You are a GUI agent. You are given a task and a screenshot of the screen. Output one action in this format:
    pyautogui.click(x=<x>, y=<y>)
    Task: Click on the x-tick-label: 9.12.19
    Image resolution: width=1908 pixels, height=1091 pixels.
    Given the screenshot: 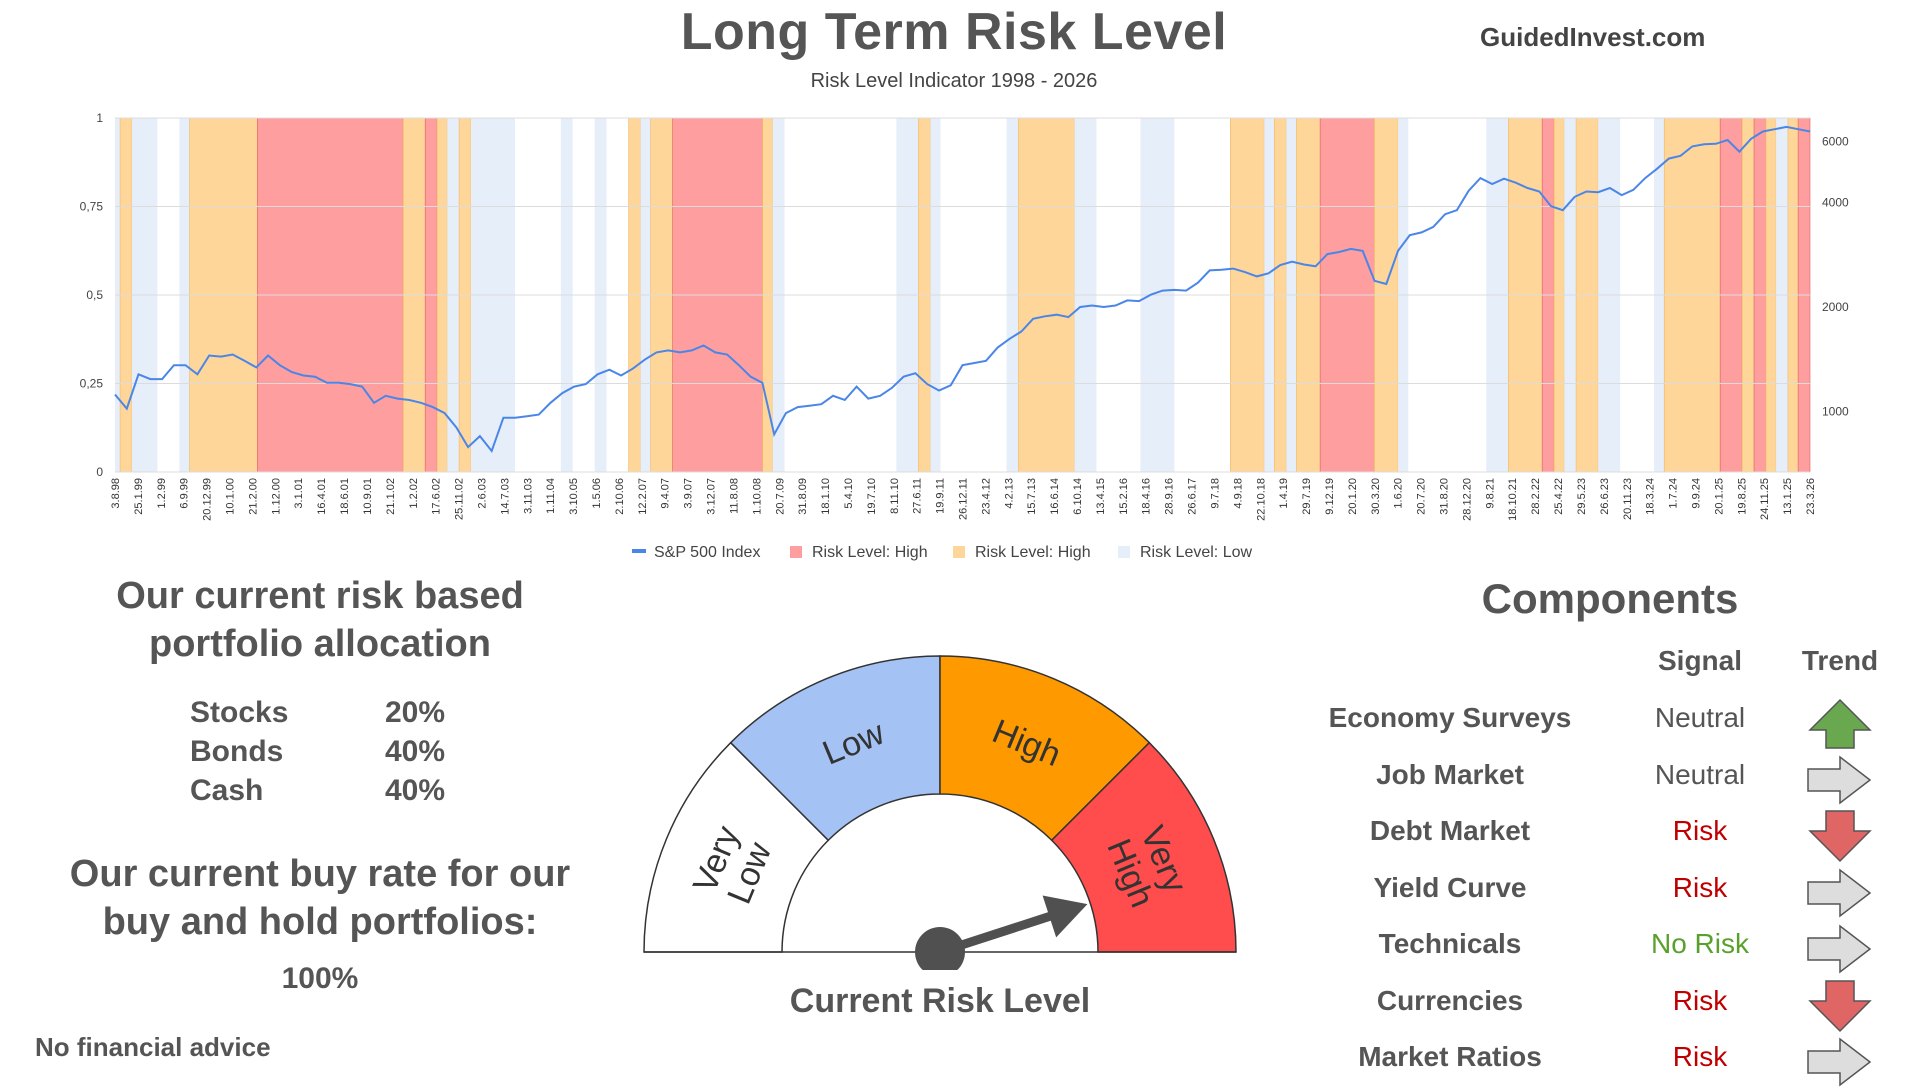 What is the action you would take?
    pyautogui.click(x=1330, y=496)
    